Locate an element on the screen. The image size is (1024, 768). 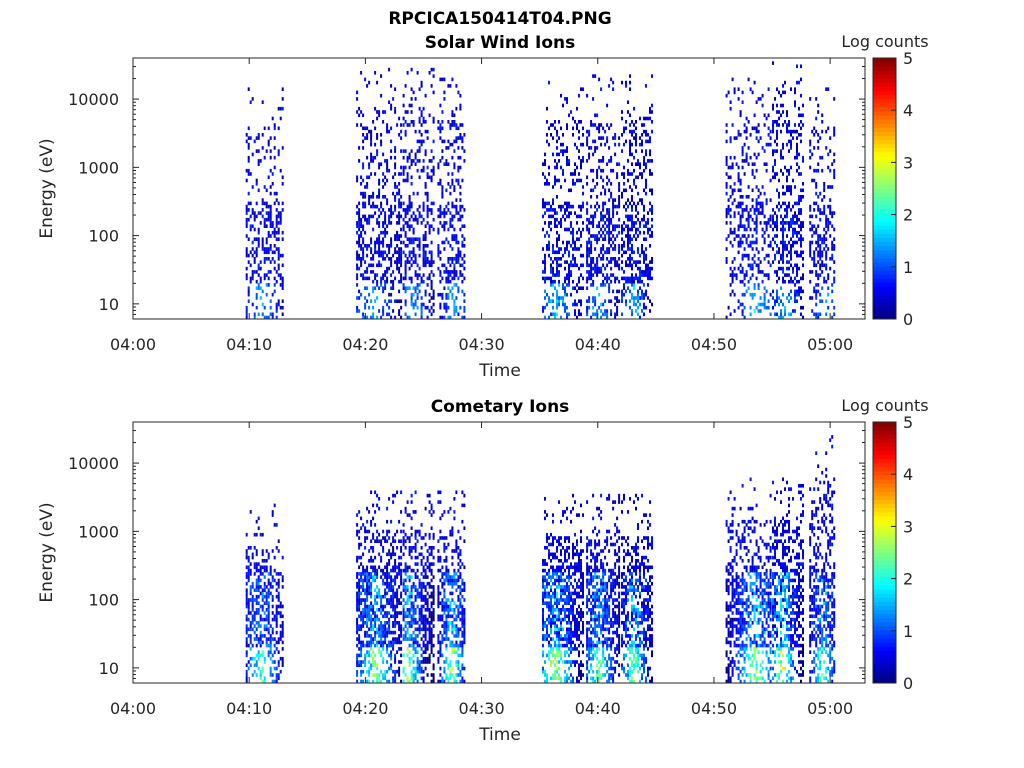
colorbar-segment is located at coordinates (884, 203).